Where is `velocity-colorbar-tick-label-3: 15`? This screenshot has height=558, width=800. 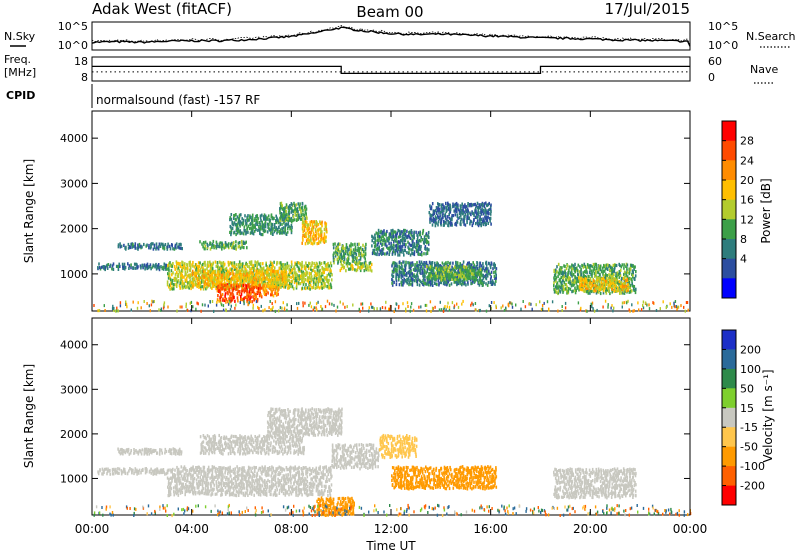 velocity-colorbar-tick-label-3: 15 is located at coordinates (747, 408).